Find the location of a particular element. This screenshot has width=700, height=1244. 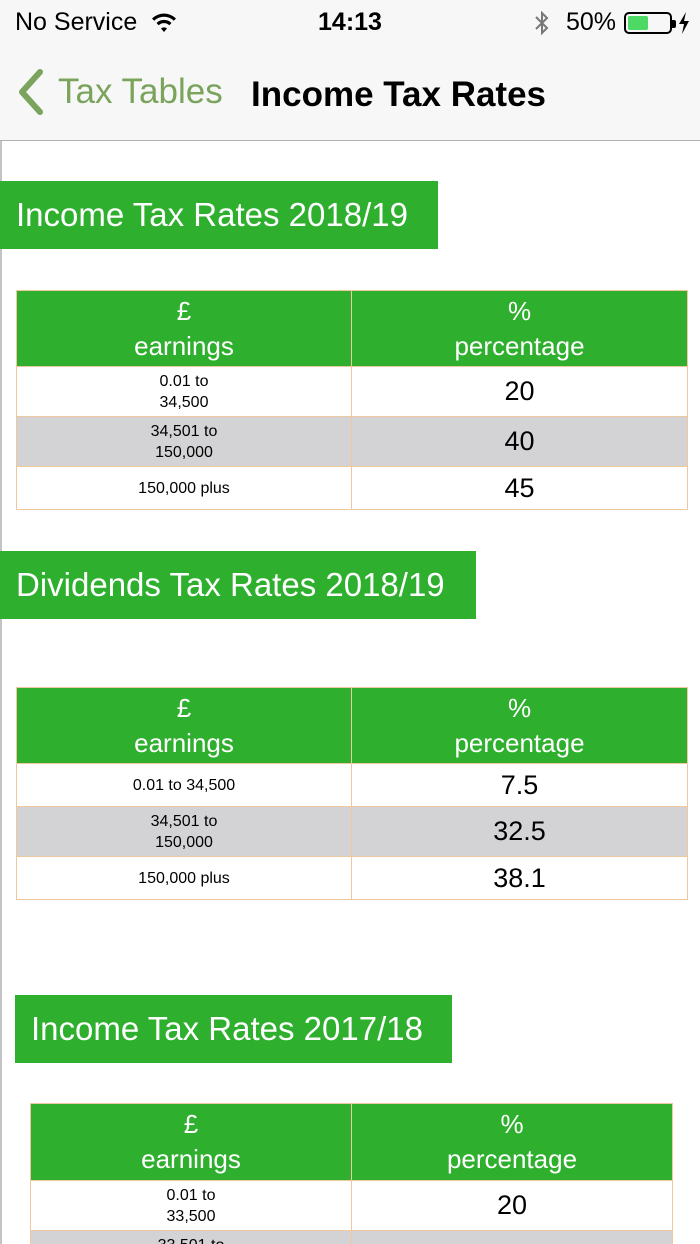

back-button: Tax Tables is located at coordinates (119, 92).